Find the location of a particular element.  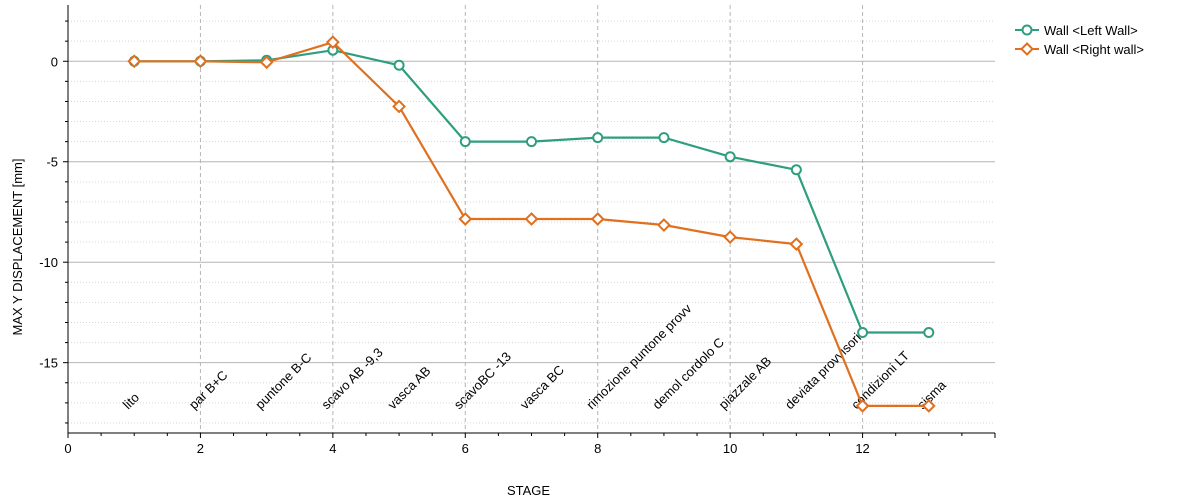

y-tick-label: 0 is located at coordinates (54, 61).